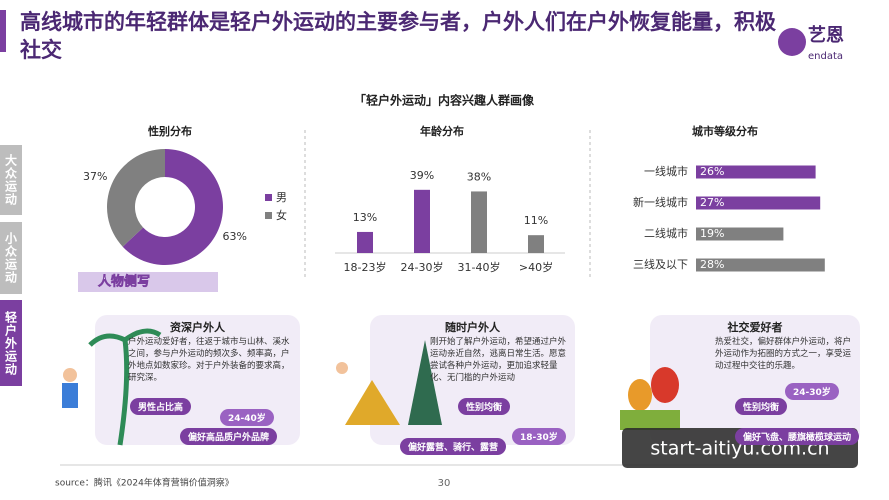 The height and width of the screenshot is (500, 889). I want to click on data-label: 39%, so click(422, 175).